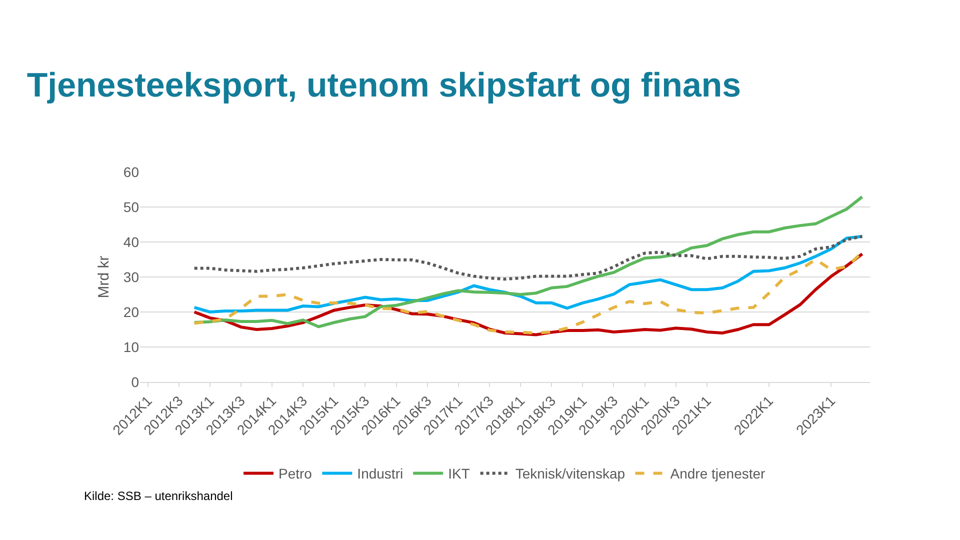  I want to click on legend-label: Industri, so click(380, 474).